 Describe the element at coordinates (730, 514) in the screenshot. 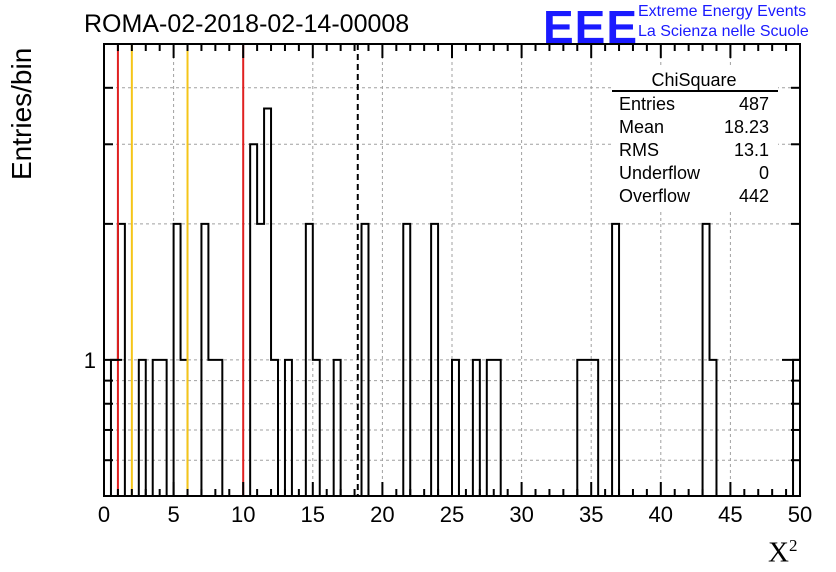

I see `x-tick-label: 45` at that location.